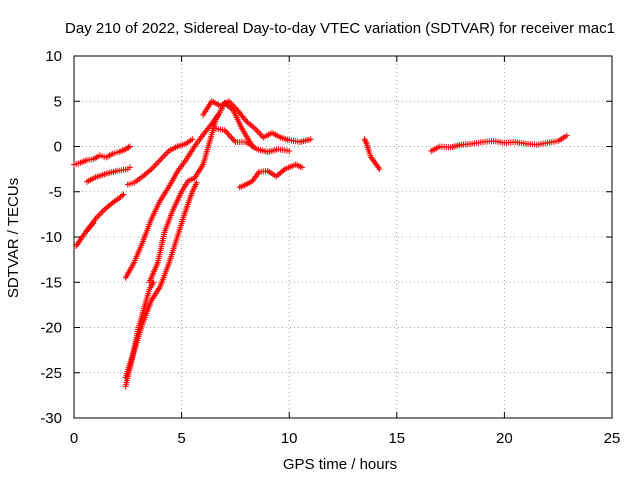 The width and height of the screenshot is (640, 480). I want to click on series-track-c, so click(105, 212).